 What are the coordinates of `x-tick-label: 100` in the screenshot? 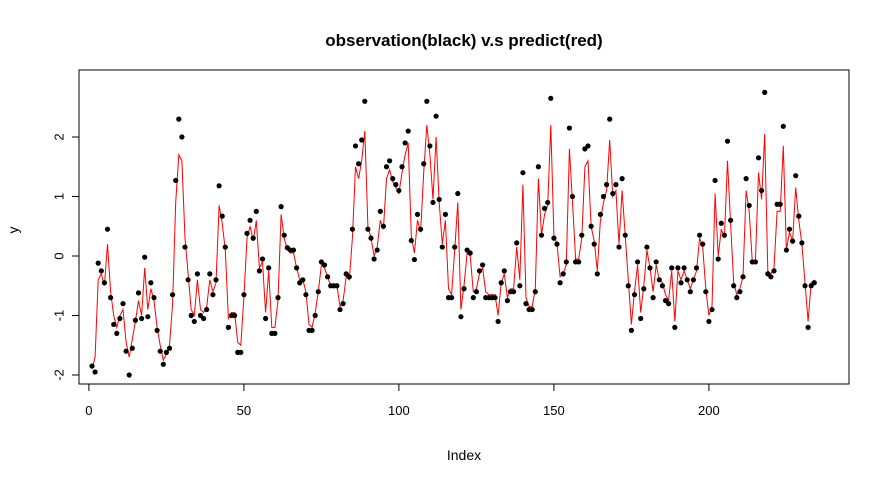 It's located at (399, 410).